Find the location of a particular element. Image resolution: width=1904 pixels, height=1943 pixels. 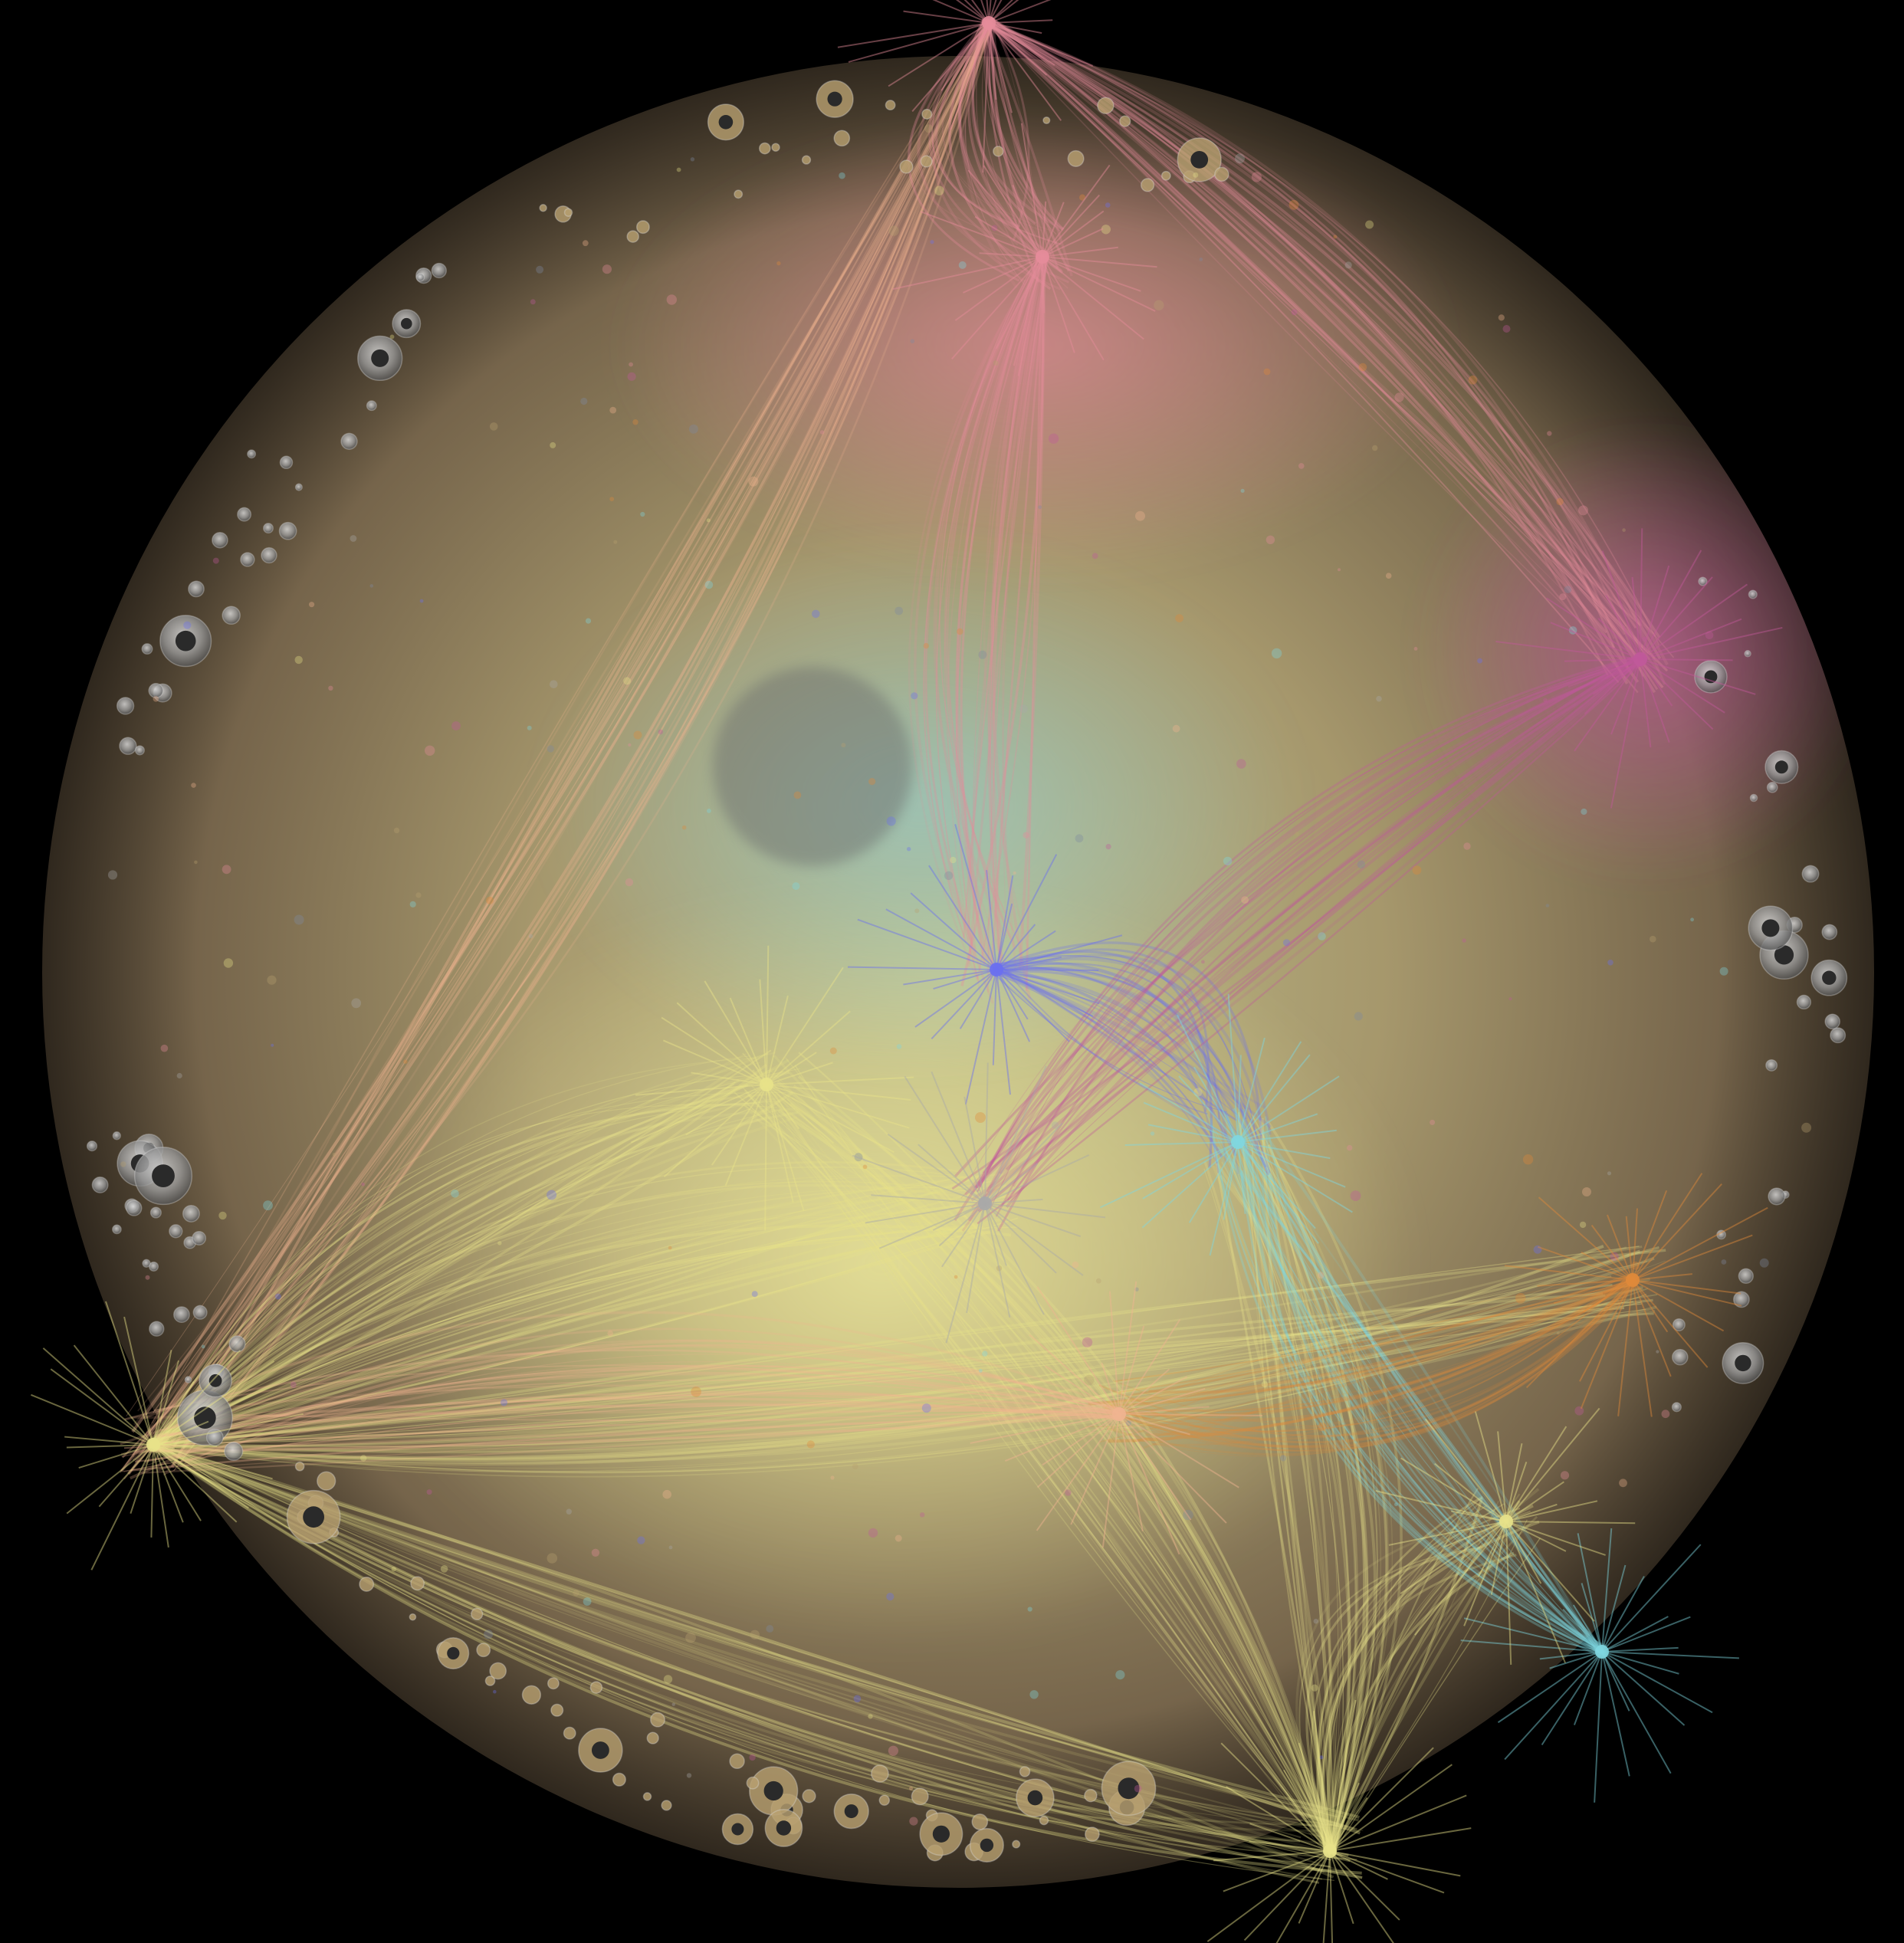

graph-node-core is located at coordinates (1743, 1363).